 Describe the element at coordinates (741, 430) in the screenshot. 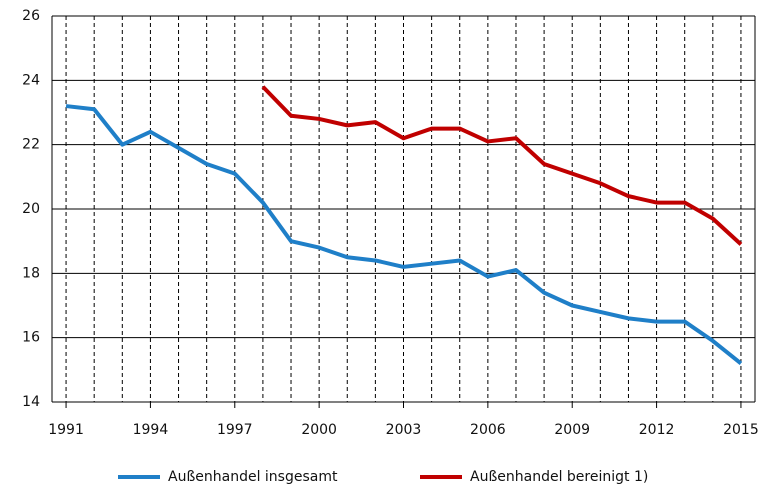

I see `x-tick-label: 2015` at that location.